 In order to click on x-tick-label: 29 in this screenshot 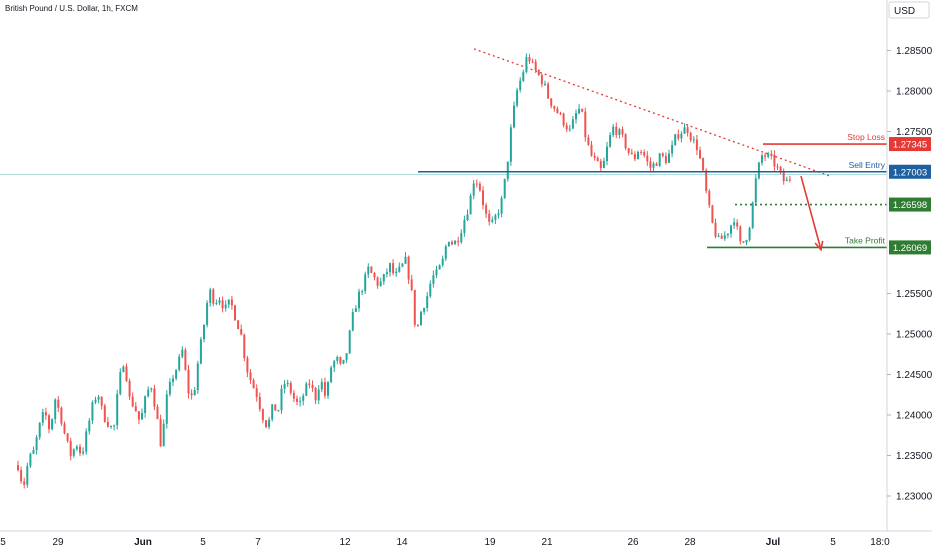, I will do `click(58, 542)`.